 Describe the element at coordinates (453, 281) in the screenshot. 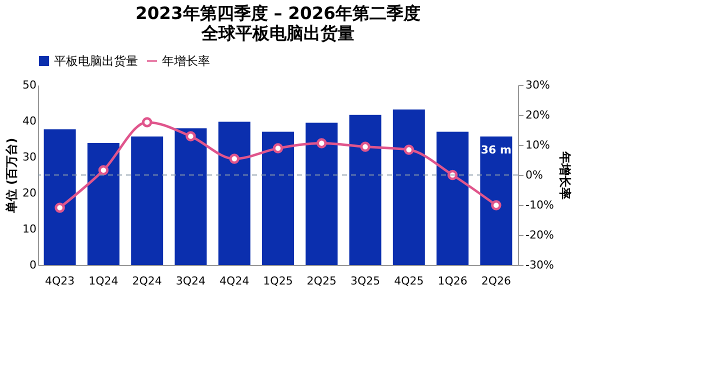

I see `x-tick-label: 1Q26` at that location.